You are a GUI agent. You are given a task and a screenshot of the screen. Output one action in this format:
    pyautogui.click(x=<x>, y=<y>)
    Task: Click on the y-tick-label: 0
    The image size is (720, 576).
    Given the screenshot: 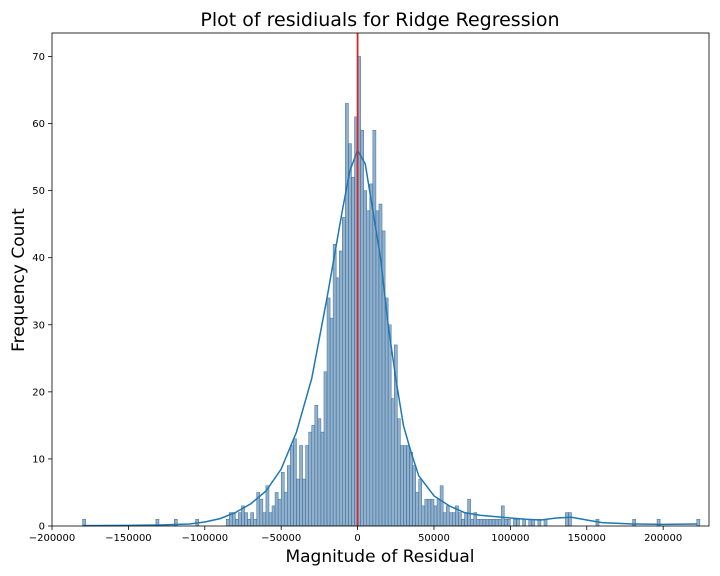 What is the action you would take?
    pyautogui.click(x=42, y=527)
    